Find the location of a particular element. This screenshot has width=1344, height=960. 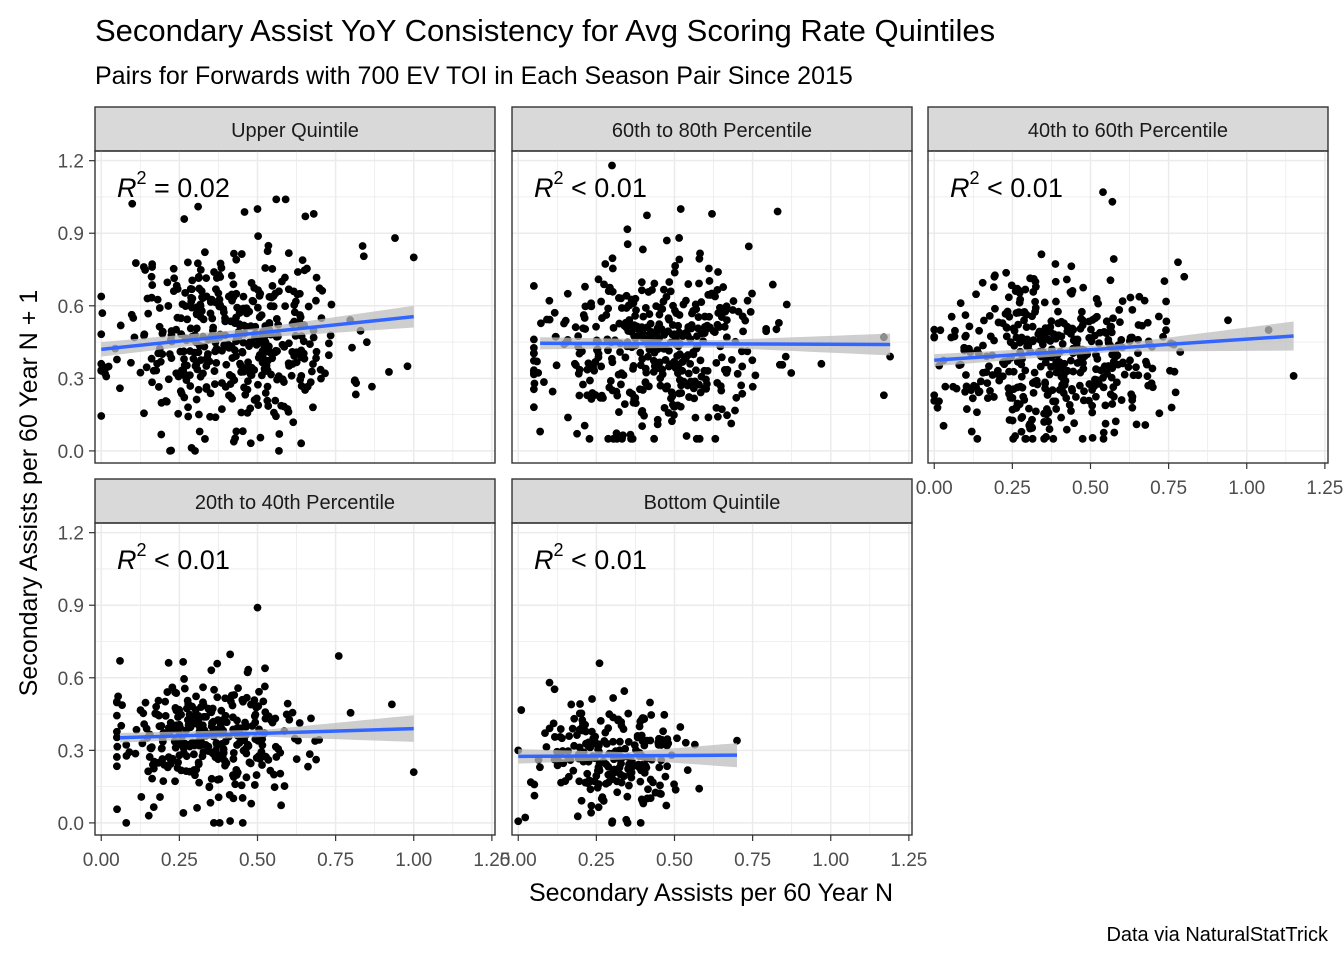

plot-area is located at coordinates (627, 743).